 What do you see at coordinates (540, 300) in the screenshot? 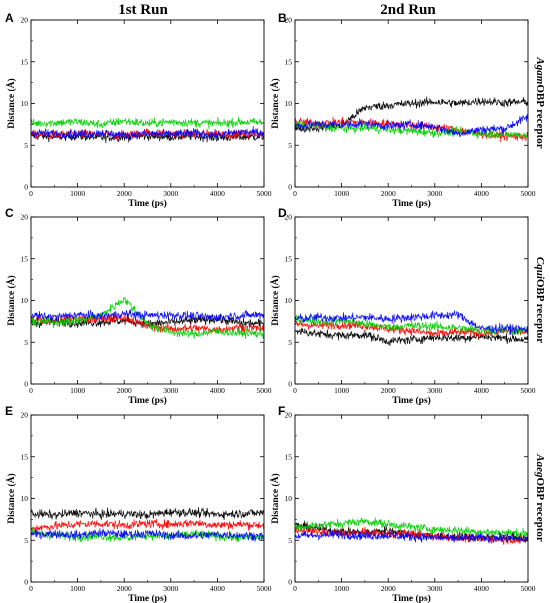
I see `row-label-receptor: CquiOBP receptor` at bounding box center [540, 300].